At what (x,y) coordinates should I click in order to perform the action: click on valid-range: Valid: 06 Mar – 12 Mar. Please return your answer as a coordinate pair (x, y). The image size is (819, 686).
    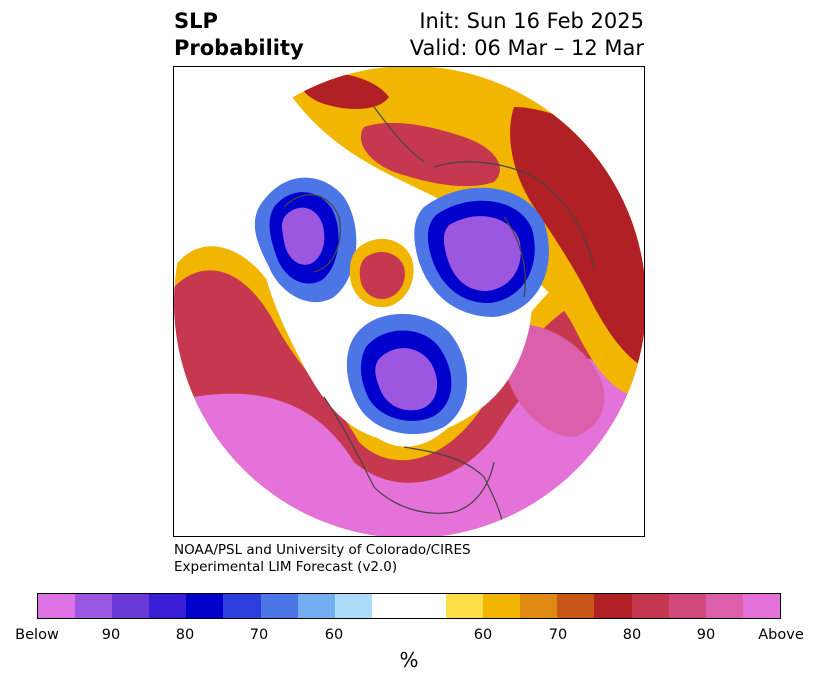
    Looking at the image, I should click on (526, 48).